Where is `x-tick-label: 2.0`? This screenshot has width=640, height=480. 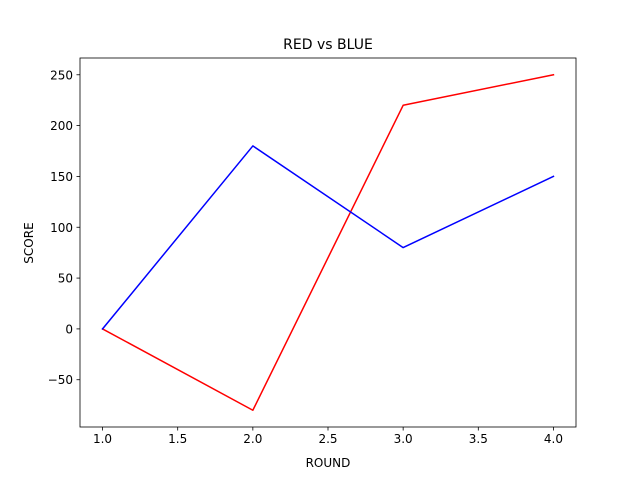 x-tick-label: 2.0 is located at coordinates (252, 439).